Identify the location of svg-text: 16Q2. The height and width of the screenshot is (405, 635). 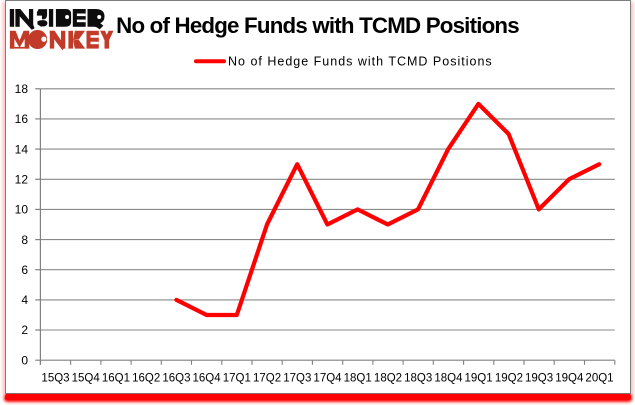
(146, 379).